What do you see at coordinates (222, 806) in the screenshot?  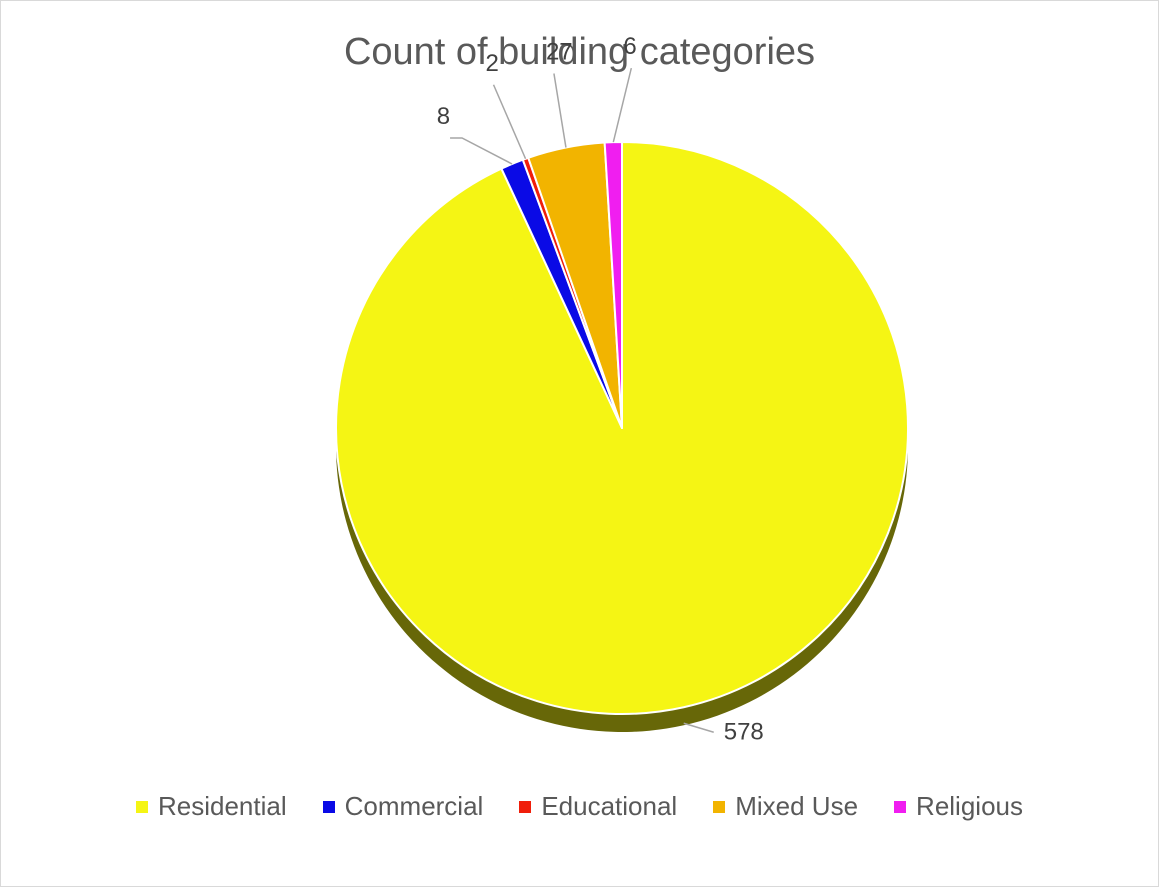 I see `legend-label: Residential` at bounding box center [222, 806].